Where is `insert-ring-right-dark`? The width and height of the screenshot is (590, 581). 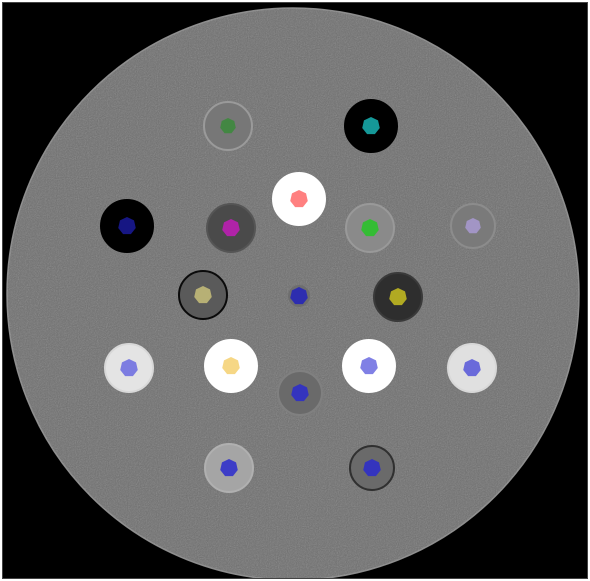 insert-ring-right-dark is located at coordinates (398, 297).